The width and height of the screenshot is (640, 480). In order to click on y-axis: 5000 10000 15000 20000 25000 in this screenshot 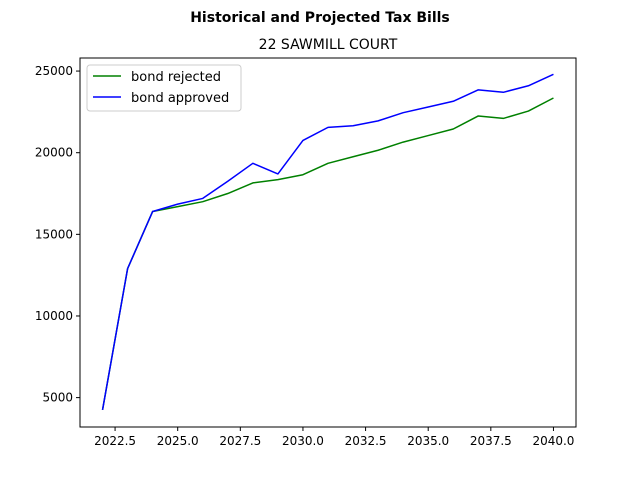, I will do `click(57, 234)`.